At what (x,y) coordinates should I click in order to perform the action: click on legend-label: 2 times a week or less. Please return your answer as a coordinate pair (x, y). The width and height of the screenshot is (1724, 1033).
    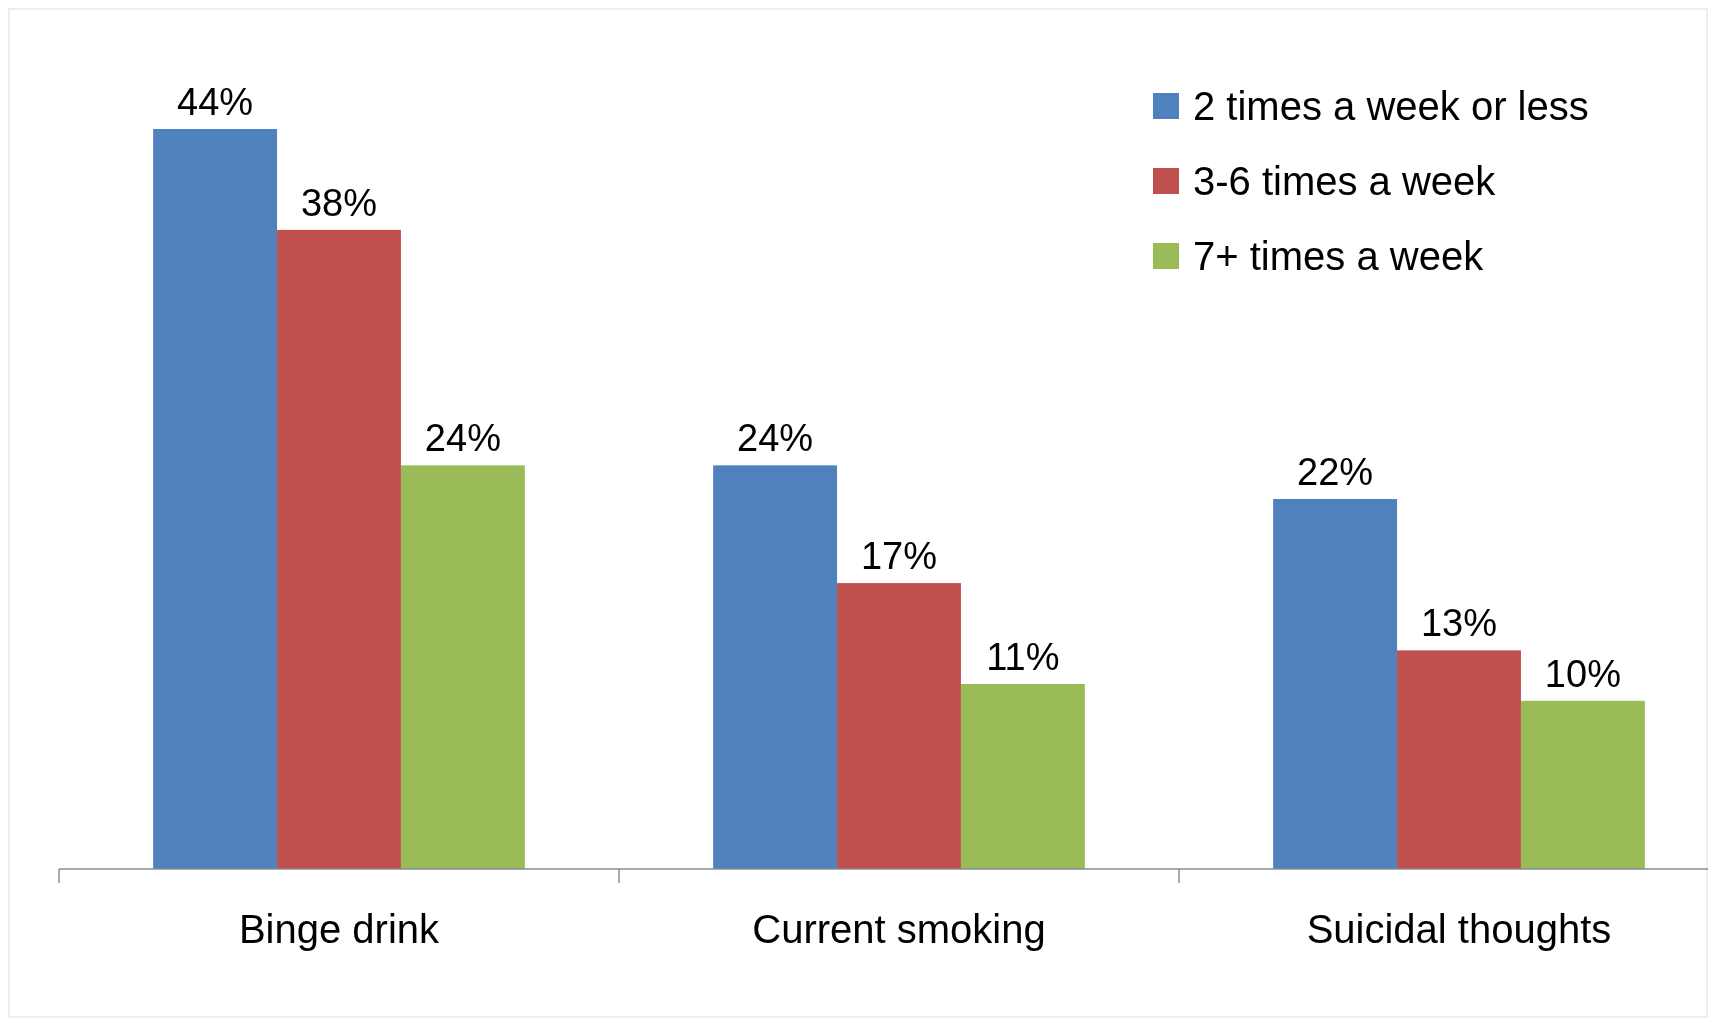
    Looking at the image, I should click on (1391, 106).